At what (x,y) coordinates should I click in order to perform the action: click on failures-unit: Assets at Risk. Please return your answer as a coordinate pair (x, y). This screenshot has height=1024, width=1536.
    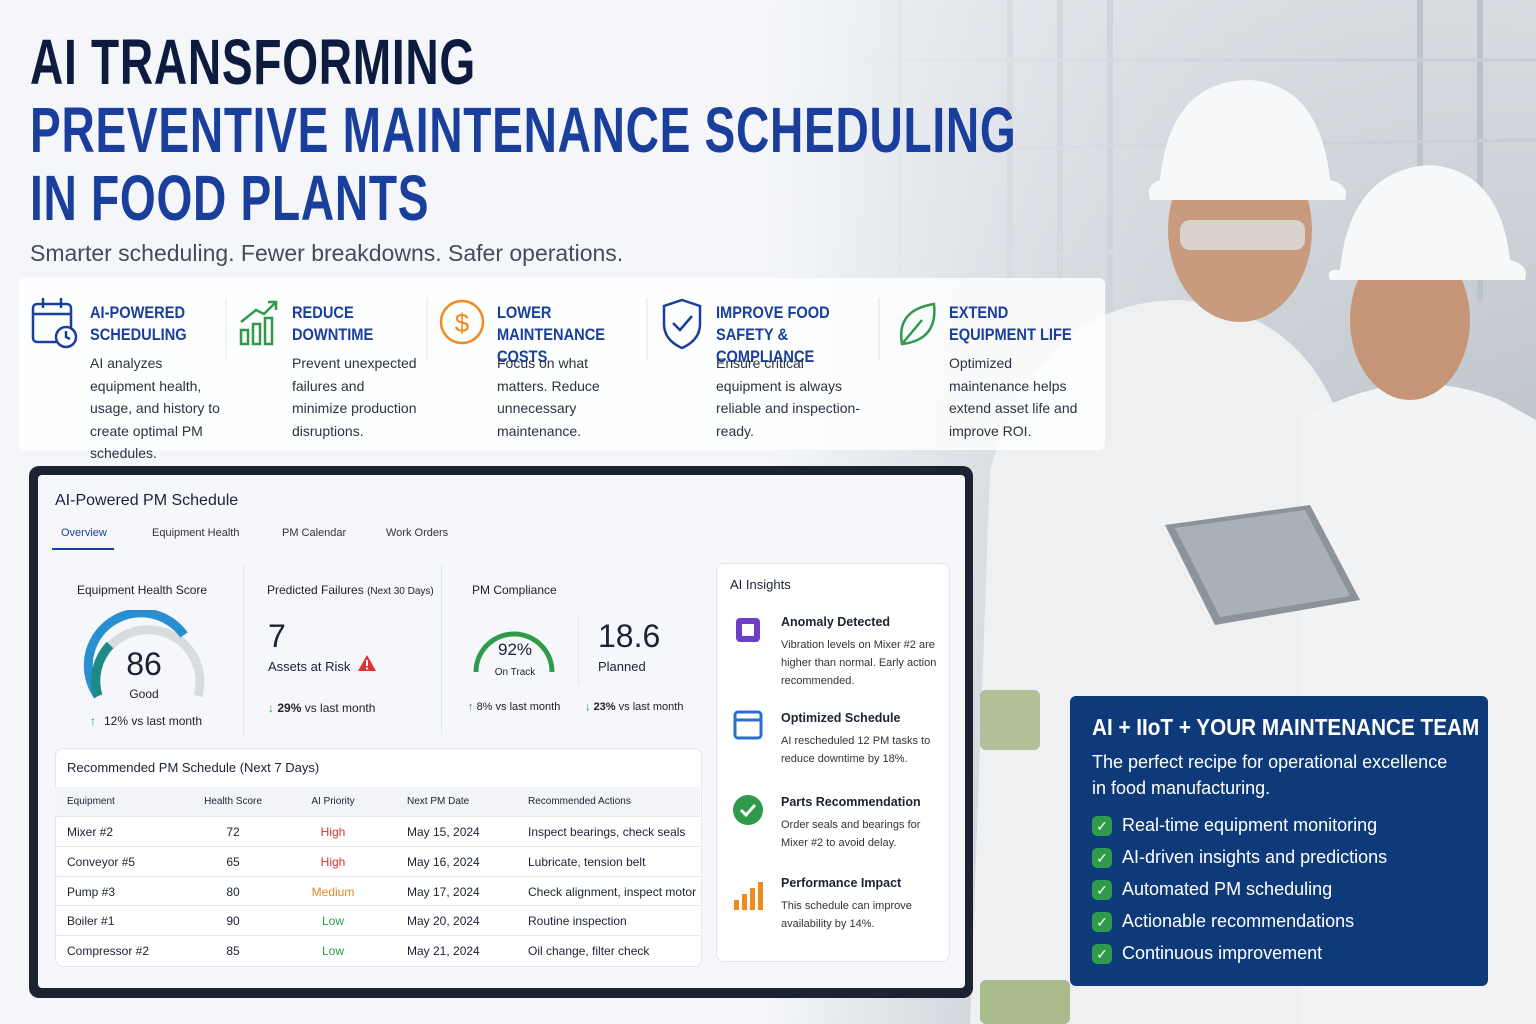
    Looking at the image, I should click on (309, 666).